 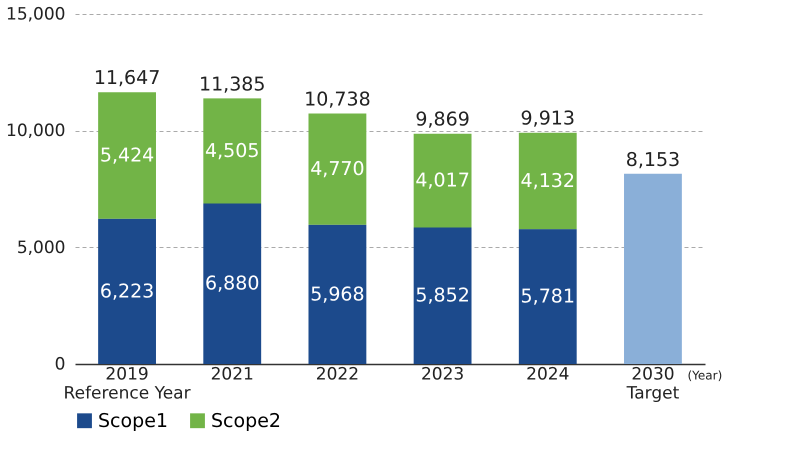 What do you see at coordinates (232, 374) in the screenshot?
I see `x-tick-label: 2021` at bounding box center [232, 374].